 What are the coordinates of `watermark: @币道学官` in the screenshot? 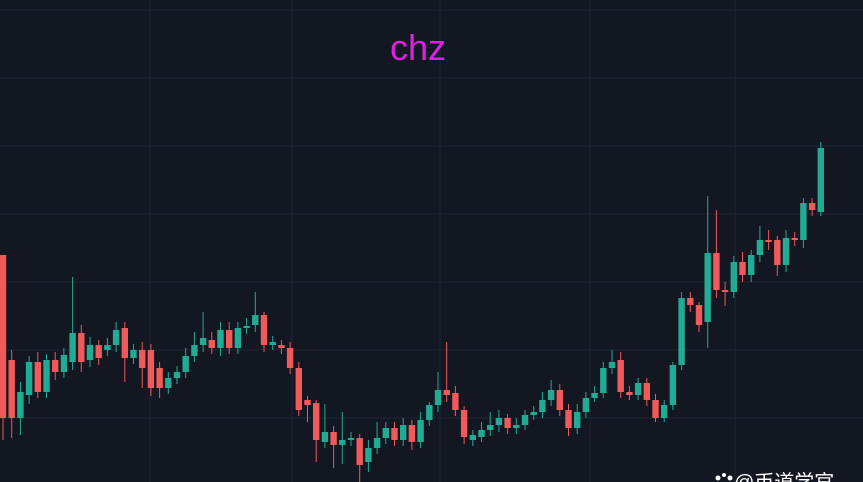 It's located at (784, 476).